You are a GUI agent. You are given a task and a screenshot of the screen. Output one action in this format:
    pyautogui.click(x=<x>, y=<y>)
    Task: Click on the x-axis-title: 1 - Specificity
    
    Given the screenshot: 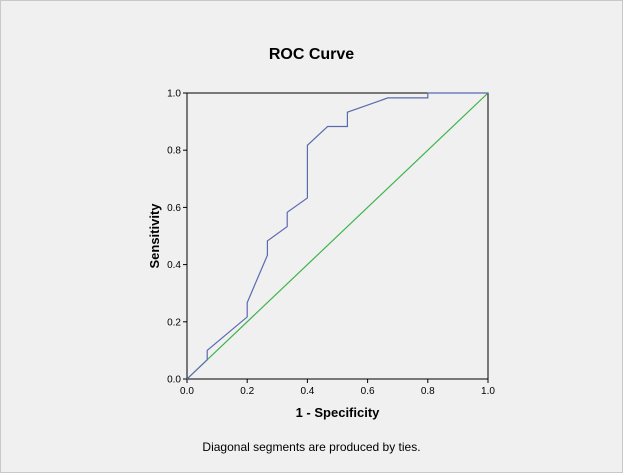 What is the action you would take?
    pyautogui.click(x=338, y=412)
    